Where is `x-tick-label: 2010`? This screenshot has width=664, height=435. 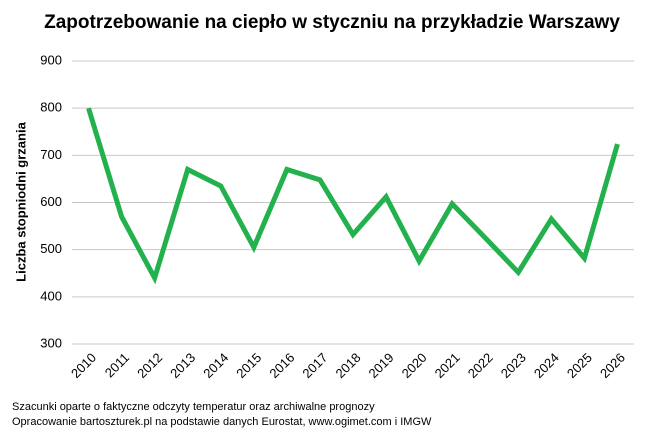
x-tick-label: 2010 is located at coordinates (83, 365).